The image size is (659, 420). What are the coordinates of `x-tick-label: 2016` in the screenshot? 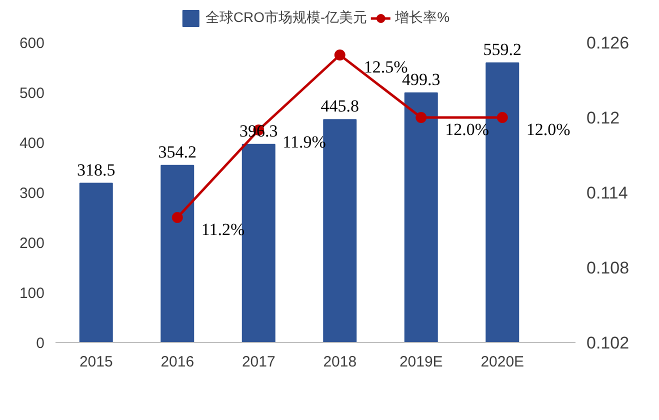 It's located at (177, 362).